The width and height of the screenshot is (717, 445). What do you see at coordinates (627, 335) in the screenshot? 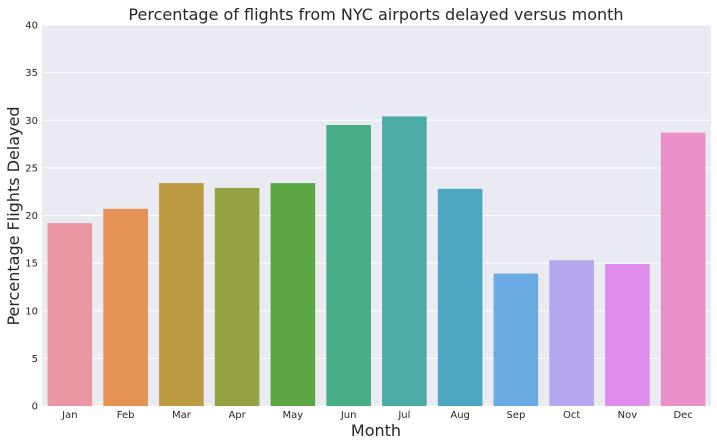
I see `bar-nov` at bounding box center [627, 335].